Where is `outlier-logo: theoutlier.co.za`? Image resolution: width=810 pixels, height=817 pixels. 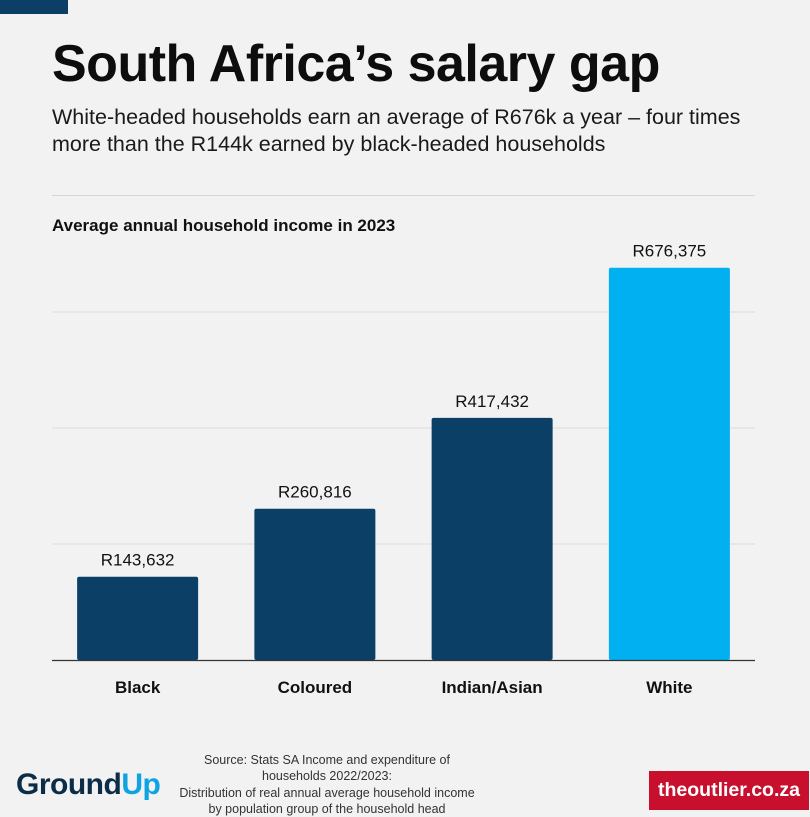 outlier-logo: theoutlier.co.za is located at coordinates (729, 790).